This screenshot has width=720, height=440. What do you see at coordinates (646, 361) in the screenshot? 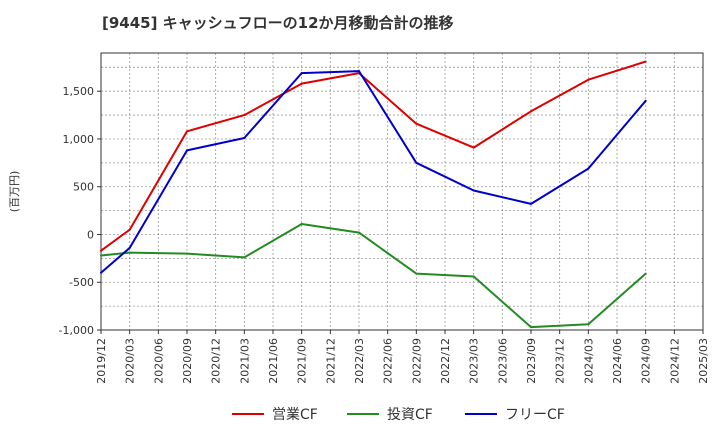
I see `x-tick-label: 2024/09` at bounding box center [646, 361].